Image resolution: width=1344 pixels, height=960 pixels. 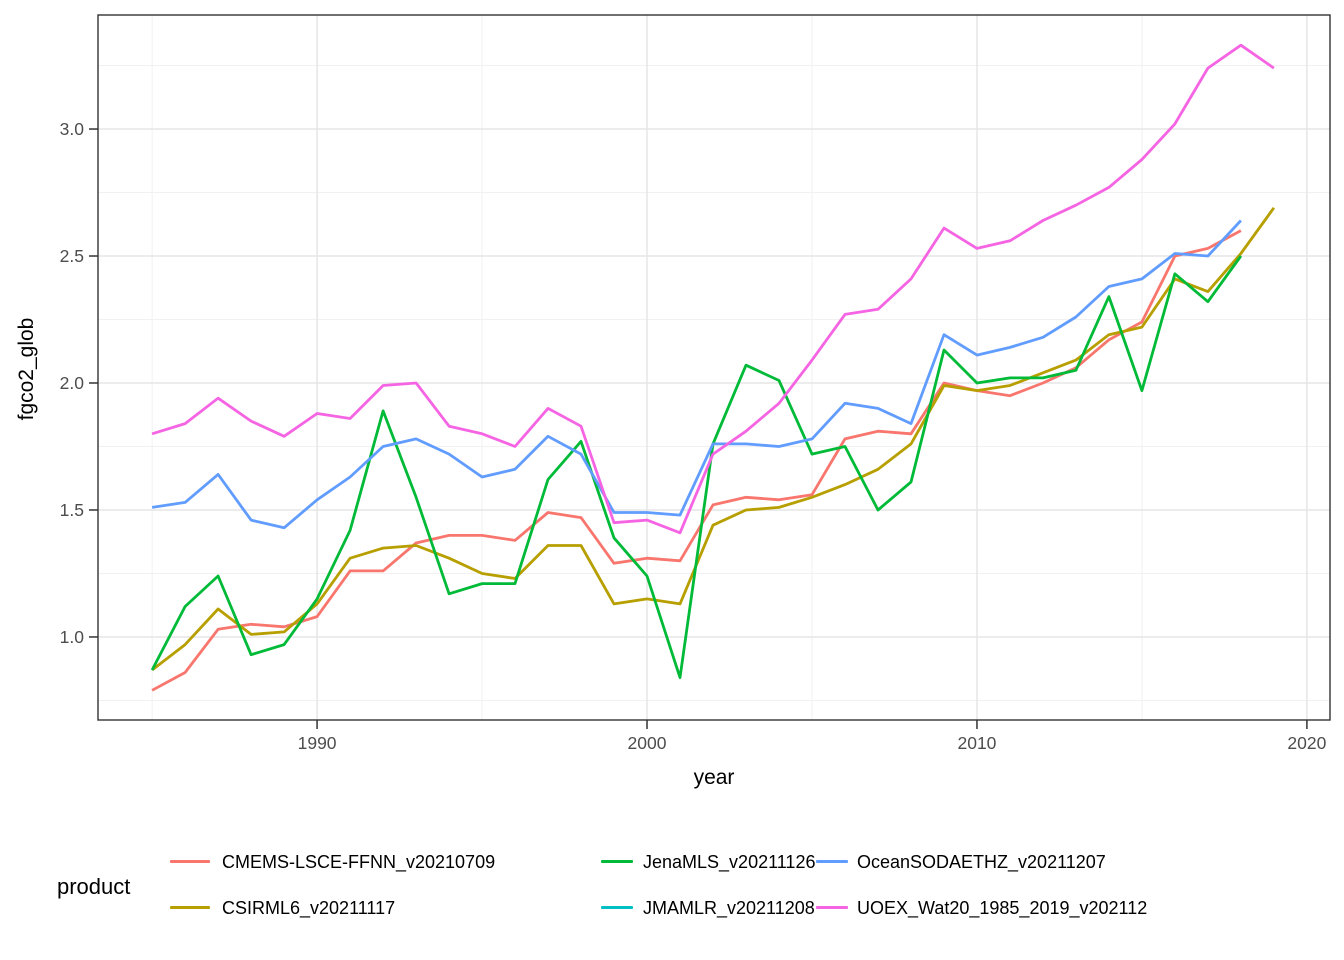 What do you see at coordinates (981, 862) in the screenshot?
I see `legend-item-label: OceanSODAETHZ_v20211207` at bounding box center [981, 862].